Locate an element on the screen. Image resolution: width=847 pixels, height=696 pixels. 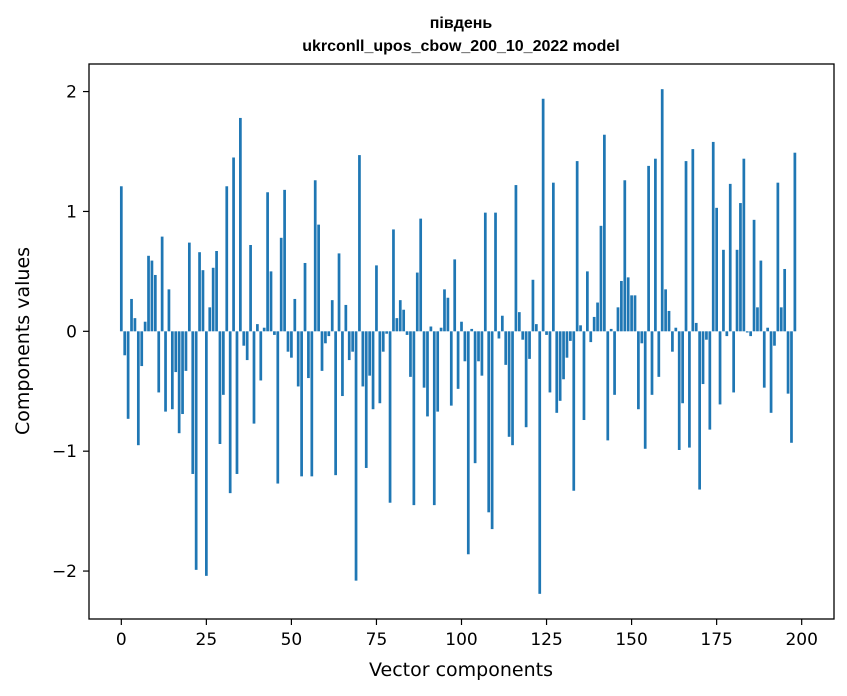
chart-title-line-1: південь is located at coordinates (461, 23).